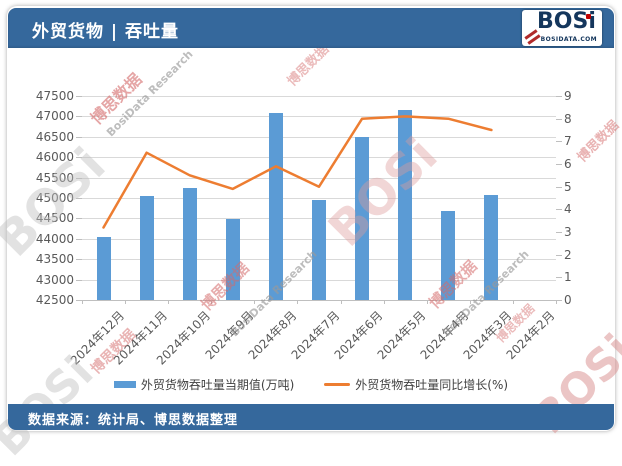  What do you see at coordinates (54, 116) in the screenshot?
I see `y-axis-left-tick-label: 47000` at bounding box center [54, 116].